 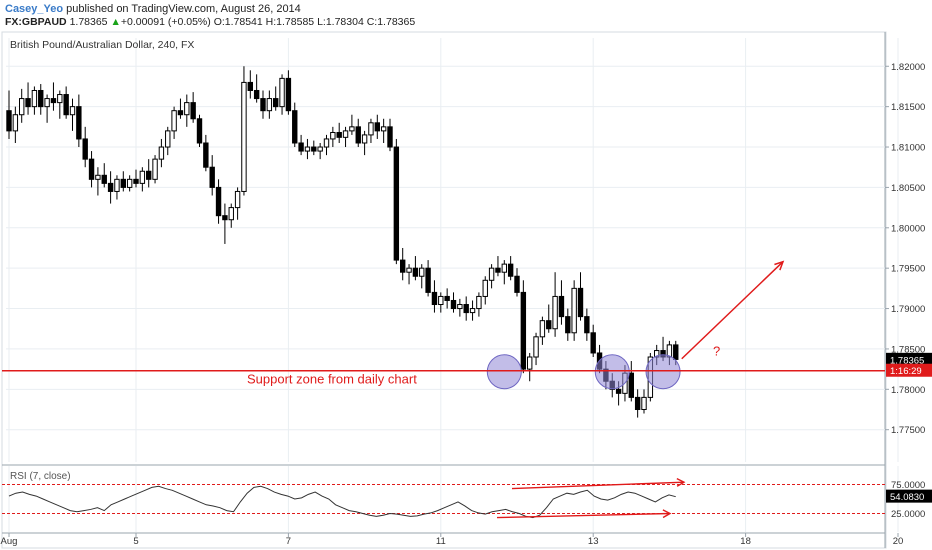 What do you see at coordinates (908, 390) in the screenshot?
I see `price-tick-label: 1.78000` at bounding box center [908, 390].